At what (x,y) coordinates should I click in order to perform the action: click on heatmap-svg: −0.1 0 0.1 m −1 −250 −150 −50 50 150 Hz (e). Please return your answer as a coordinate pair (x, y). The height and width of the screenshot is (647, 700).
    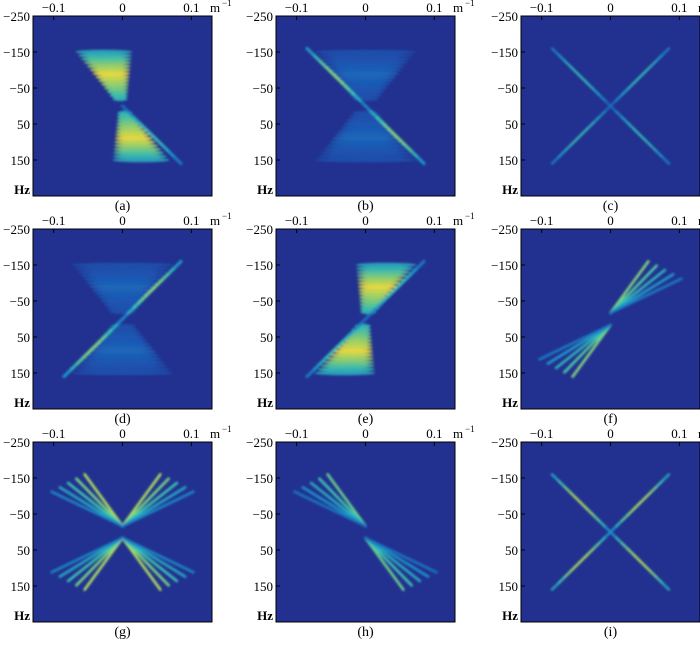
    Looking at the image, I should click on (360, 319).